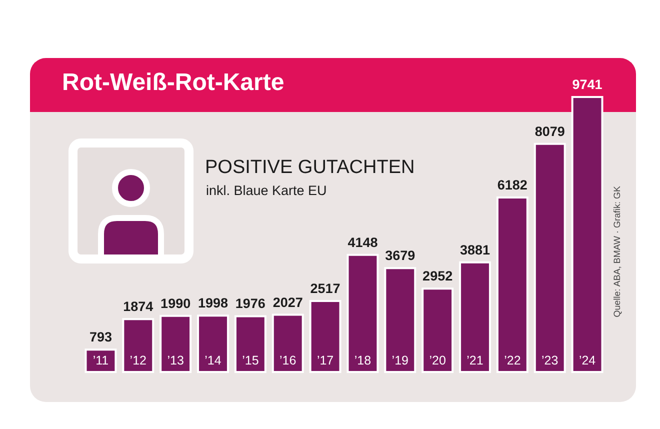 The image size is (660, 429). Describe the element at coordinates (363, 242) in the screenshot. I see `data-label: 4148` at that location.